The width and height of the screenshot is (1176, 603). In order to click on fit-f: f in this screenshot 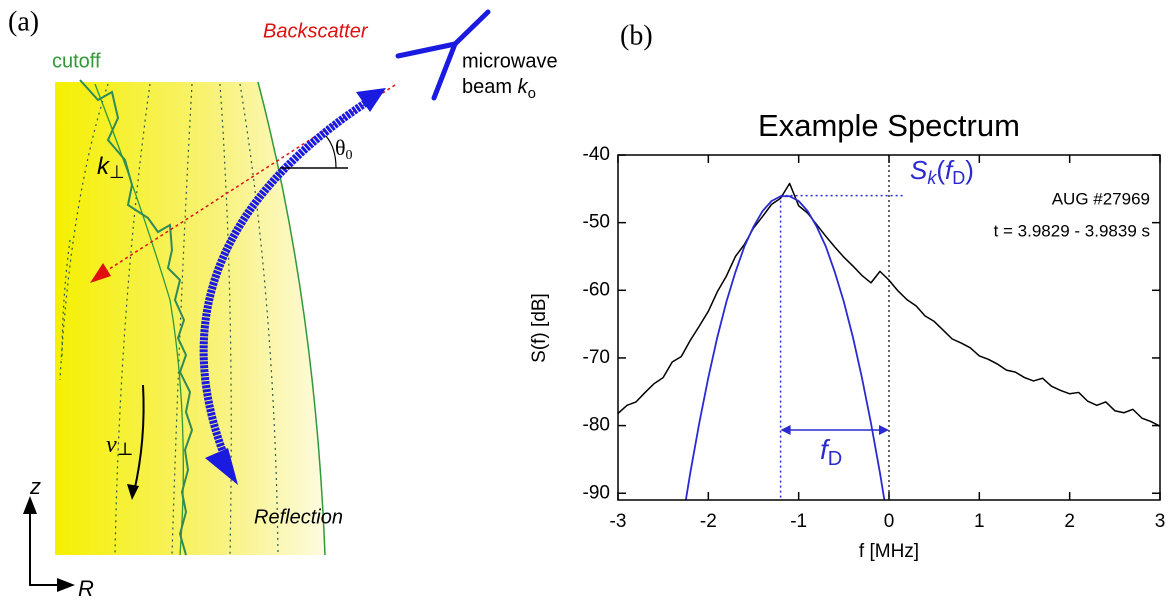, I will do `click(950, 170)`.